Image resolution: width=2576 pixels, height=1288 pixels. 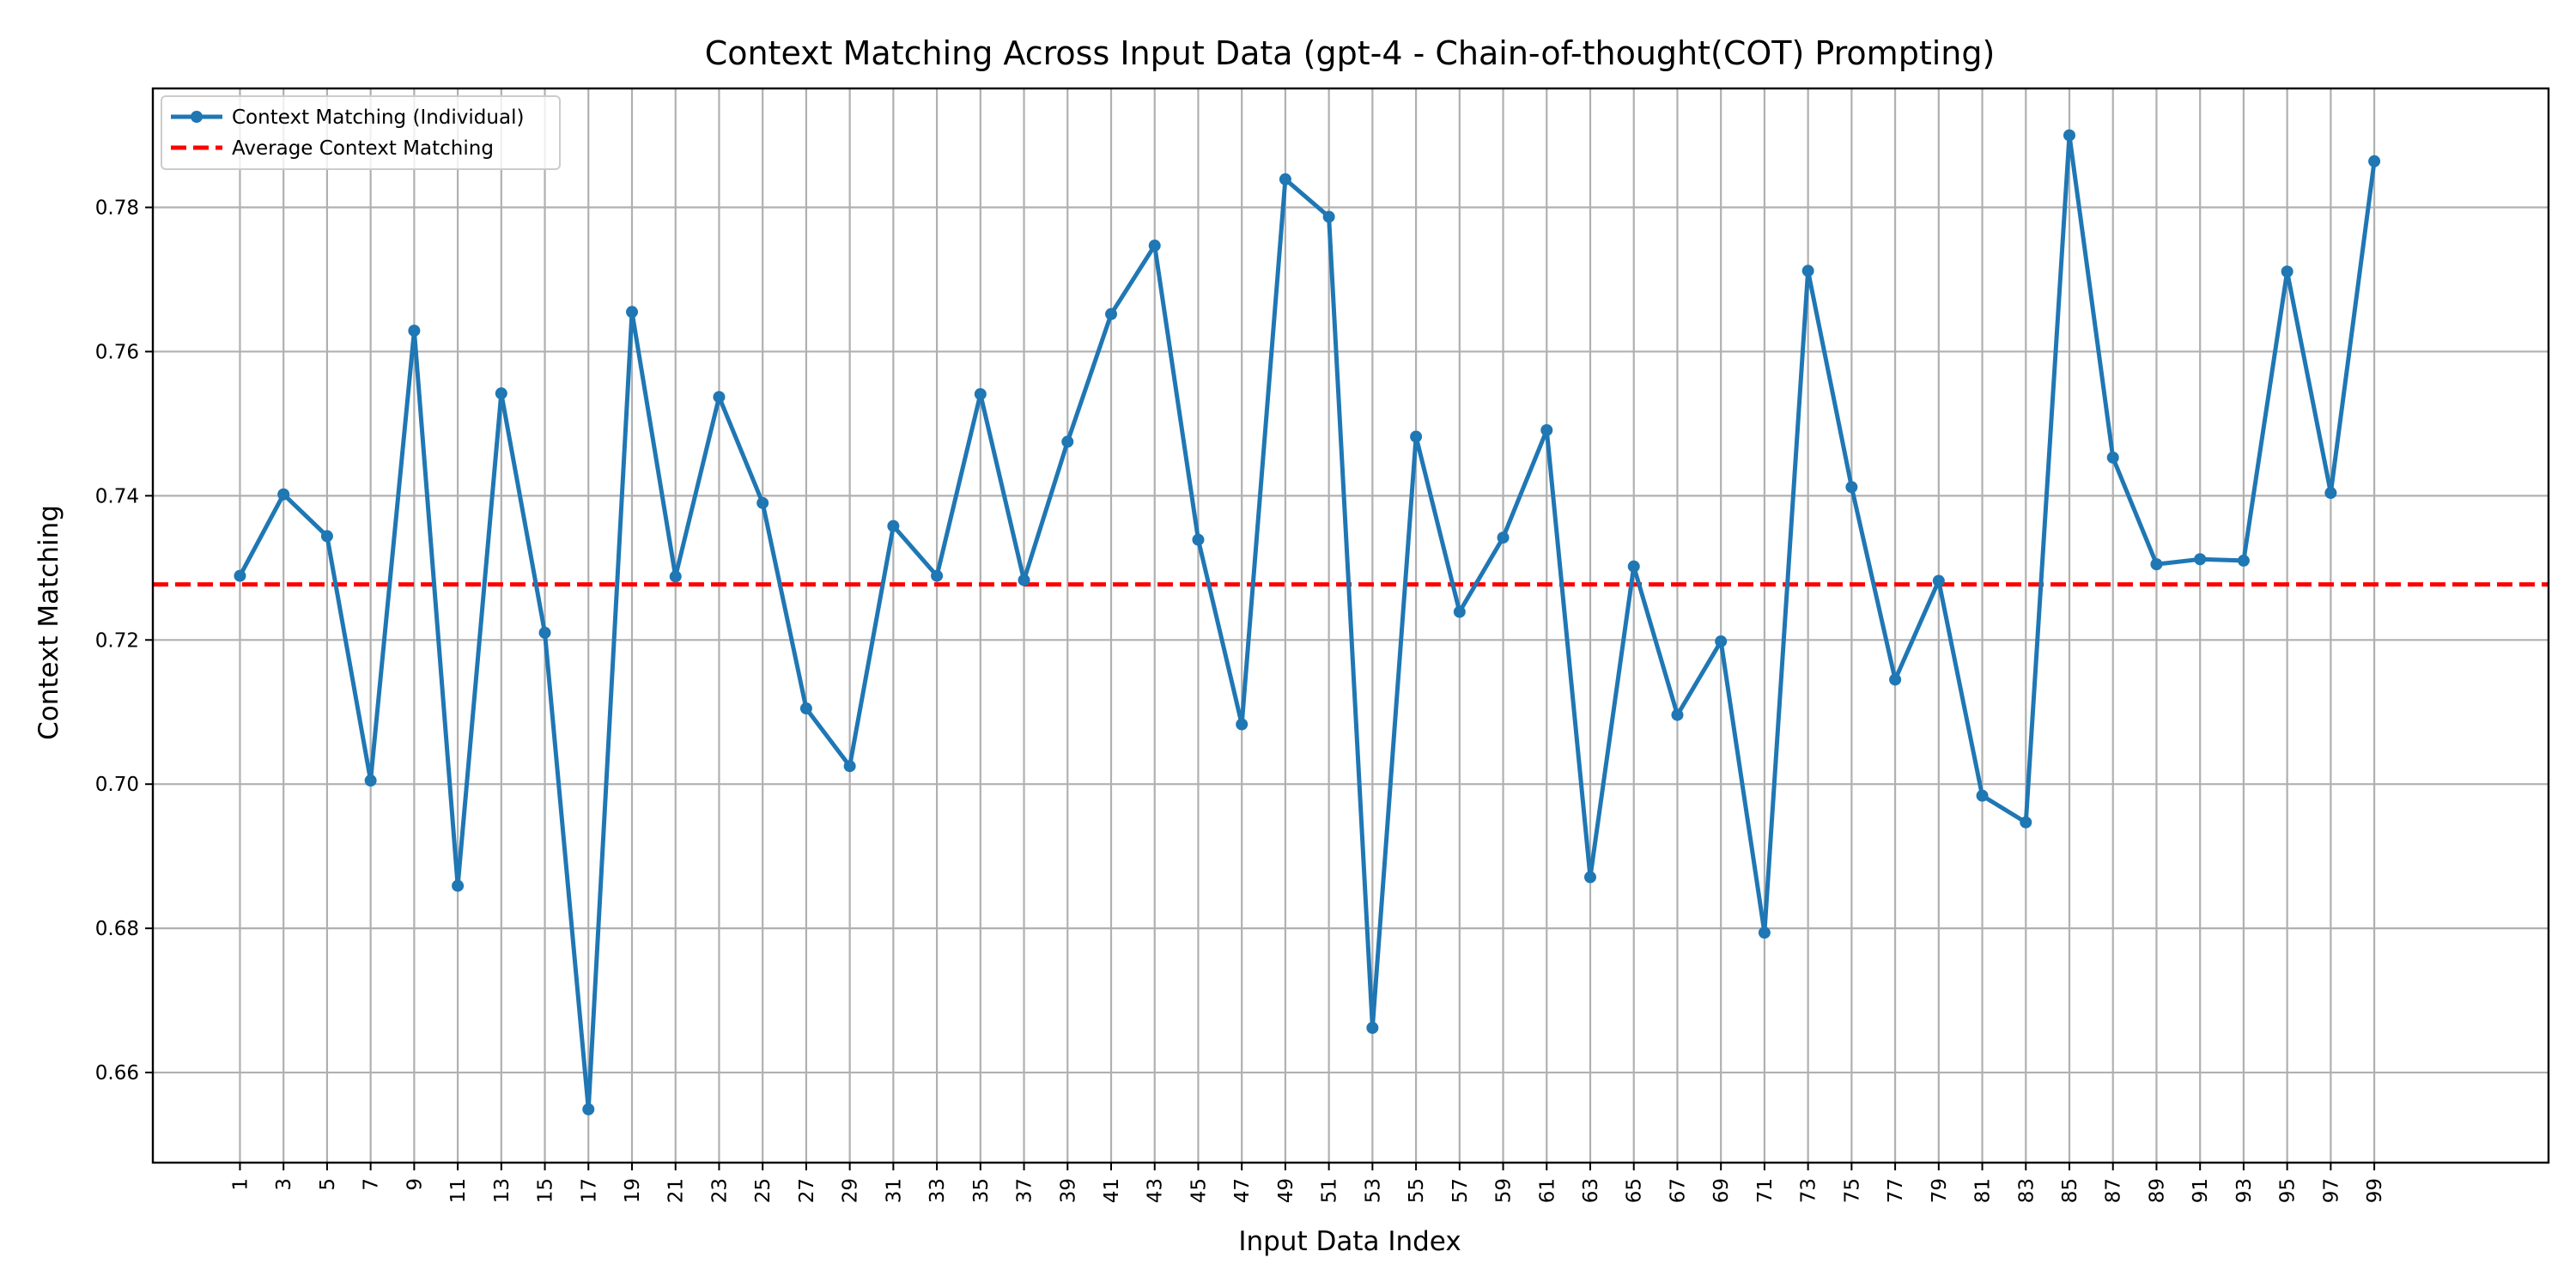 What do you see at coordinates (2288, 1191) in the screenshot?
I see `x-tick-label: 95` at bounding box center [2288, 1191].